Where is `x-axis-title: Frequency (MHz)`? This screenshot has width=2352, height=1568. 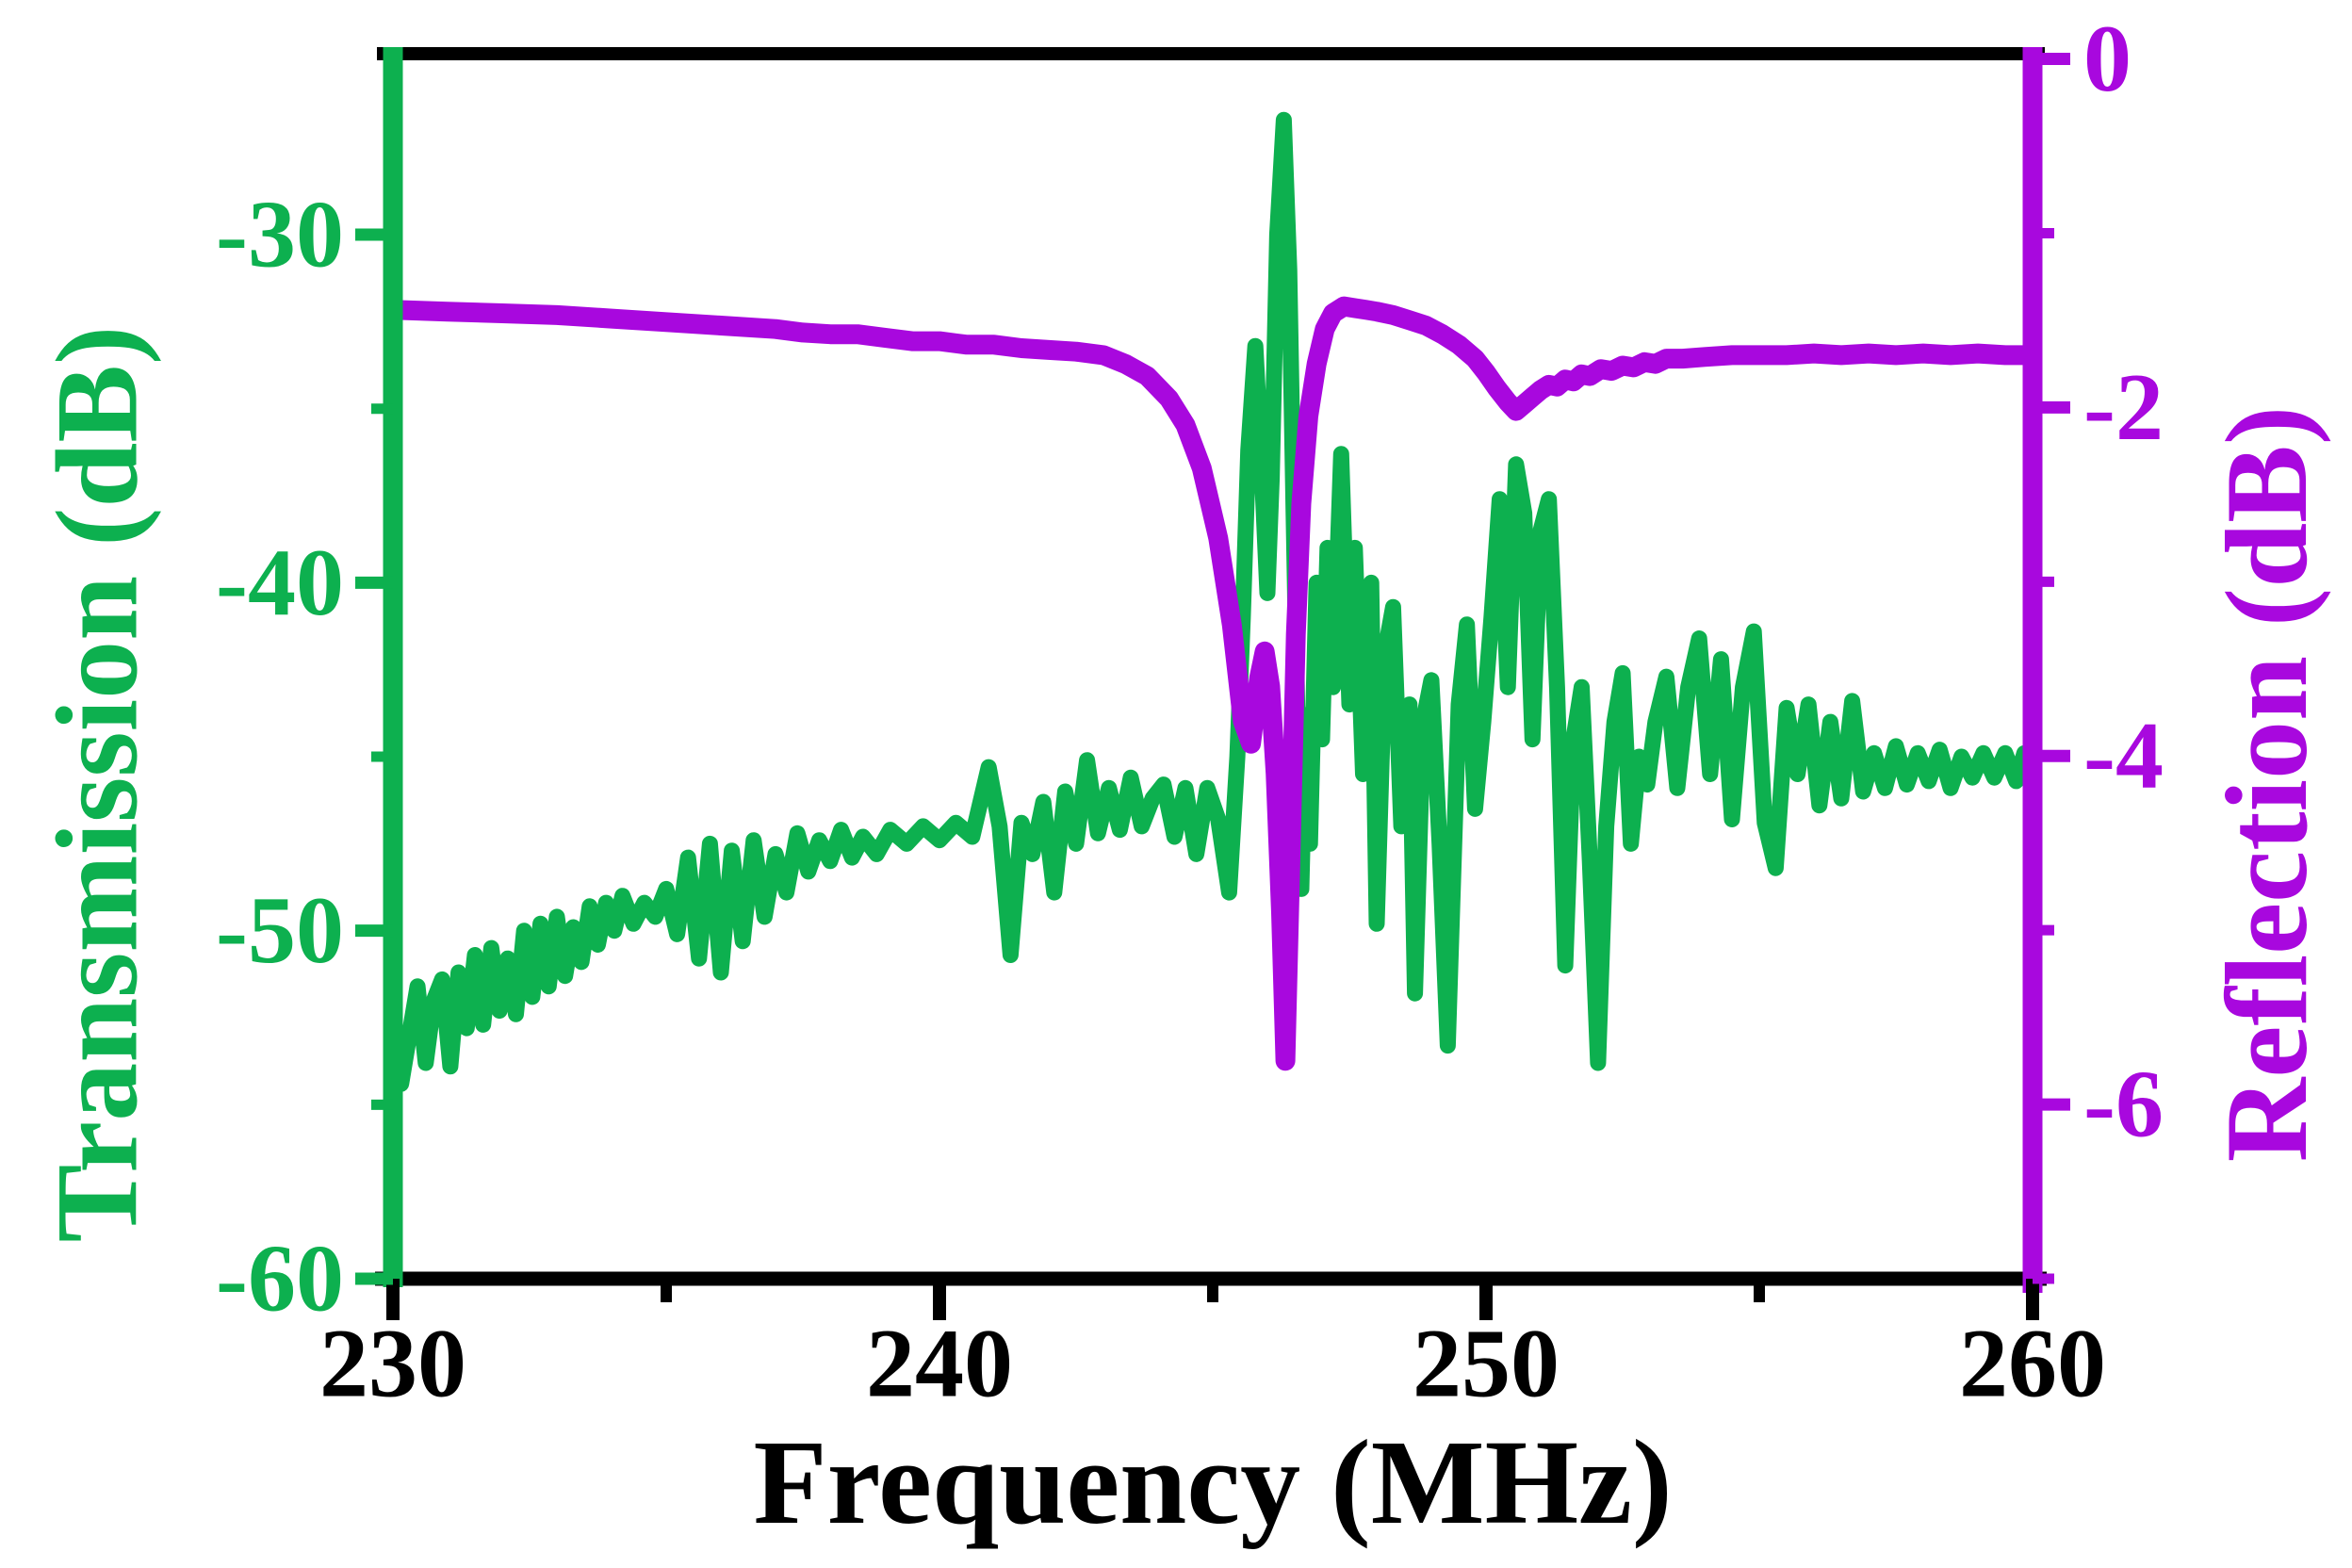 x-axis-title: Frequency (MHz) is located at coordinates (1213, 1482).